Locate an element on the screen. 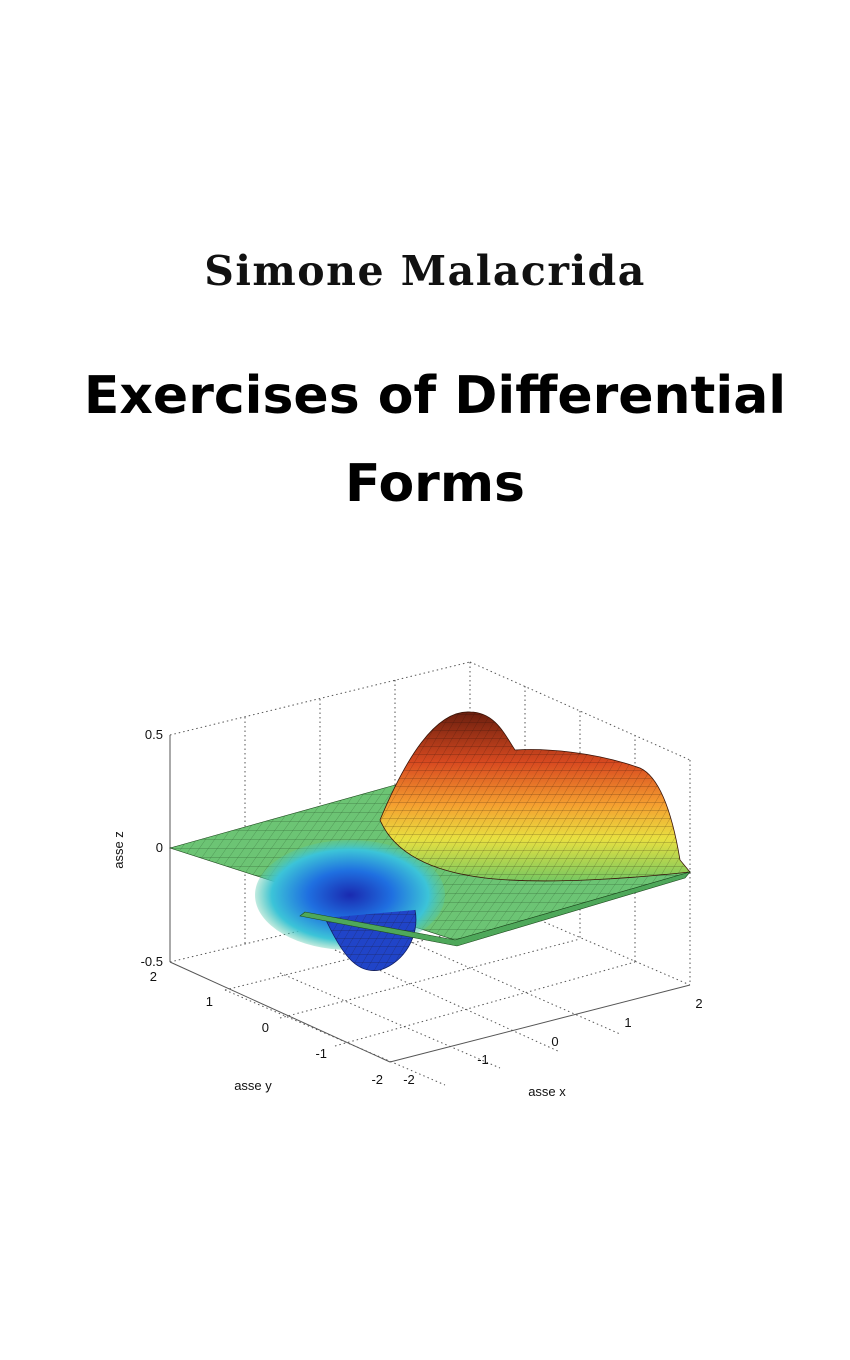  x-axis-label: asse x is located at coordinates (547, 1091).